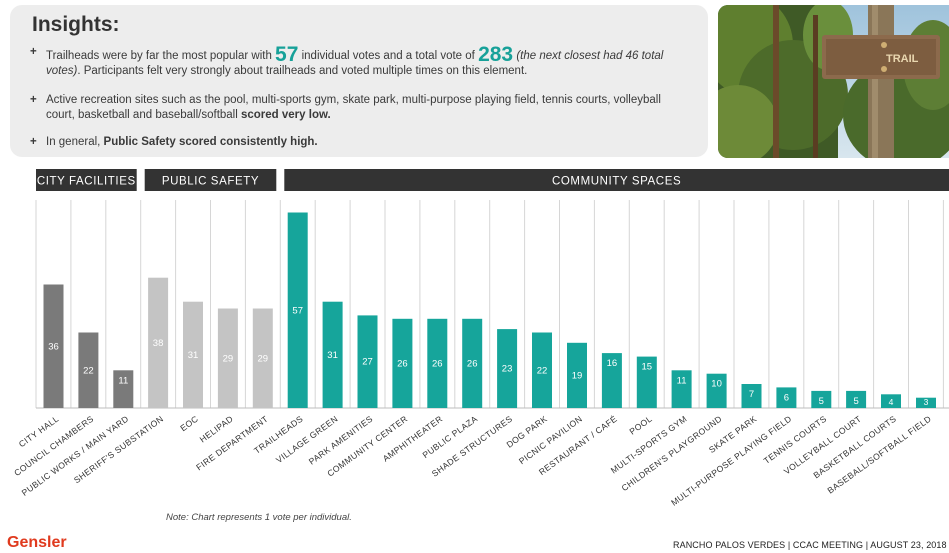  I want to click on group-header-label-community-spaces: COMMUNITY SPACES, so click(616, 182).